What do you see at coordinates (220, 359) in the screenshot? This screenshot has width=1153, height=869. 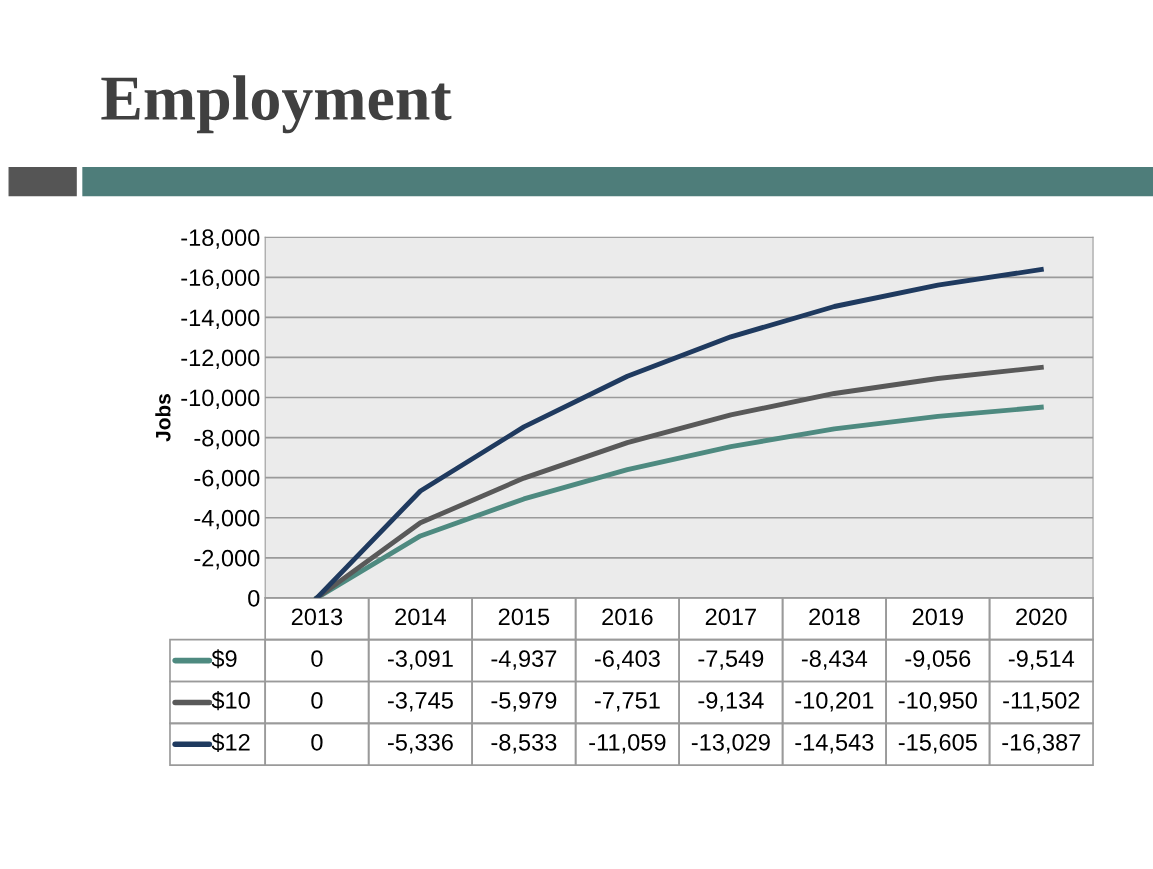 I see `y-tick-label: -12,000` at bounding box center [220, 359].